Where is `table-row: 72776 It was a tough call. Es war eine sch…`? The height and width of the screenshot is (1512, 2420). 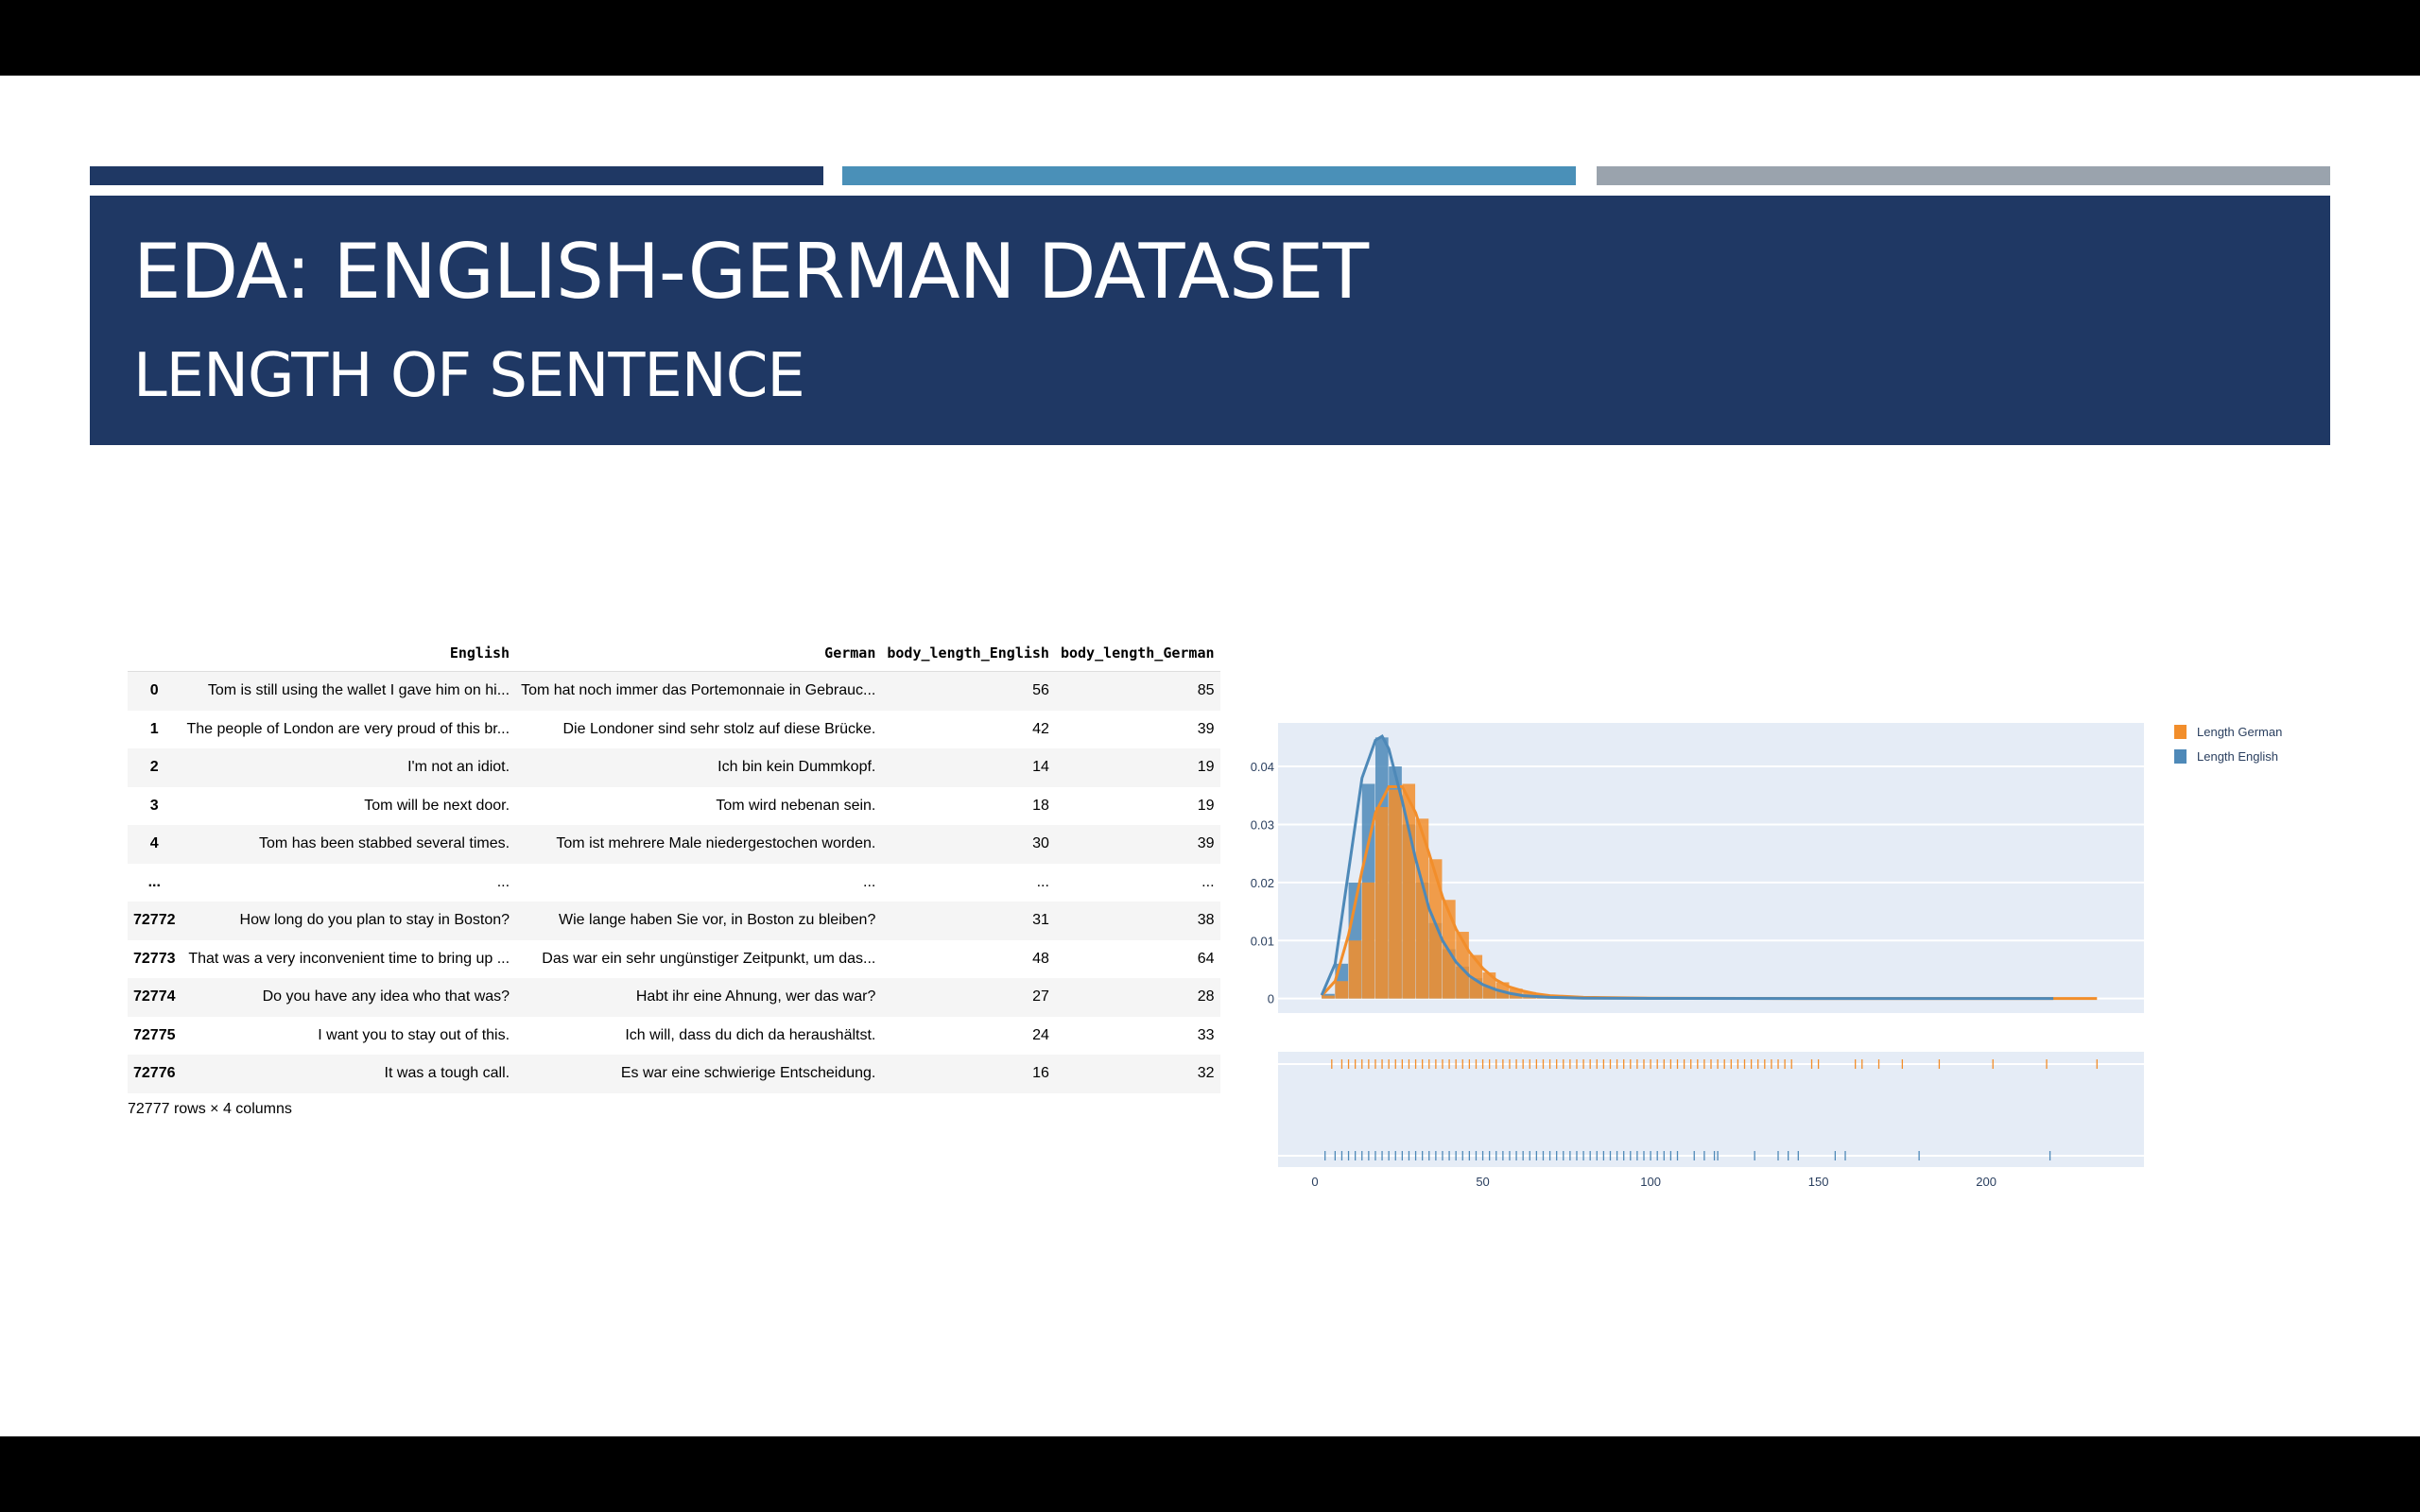
table-row: 72776 It was a tough call. Es war eine sch… is located at coordinates (674, 1074).